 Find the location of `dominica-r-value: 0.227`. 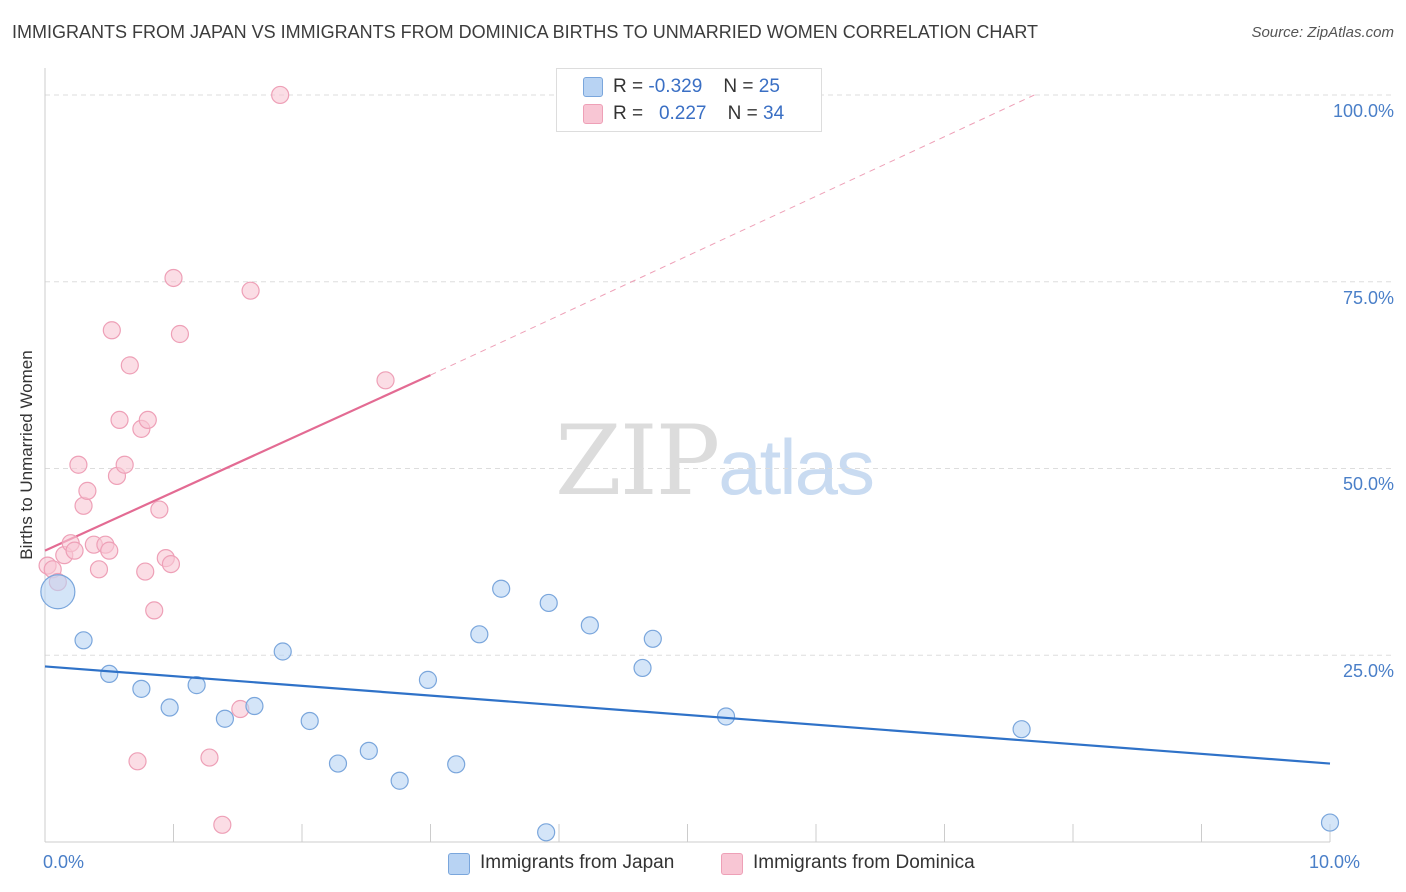

dominica-r-value: 0.227 is located at coordinates (682, 113).